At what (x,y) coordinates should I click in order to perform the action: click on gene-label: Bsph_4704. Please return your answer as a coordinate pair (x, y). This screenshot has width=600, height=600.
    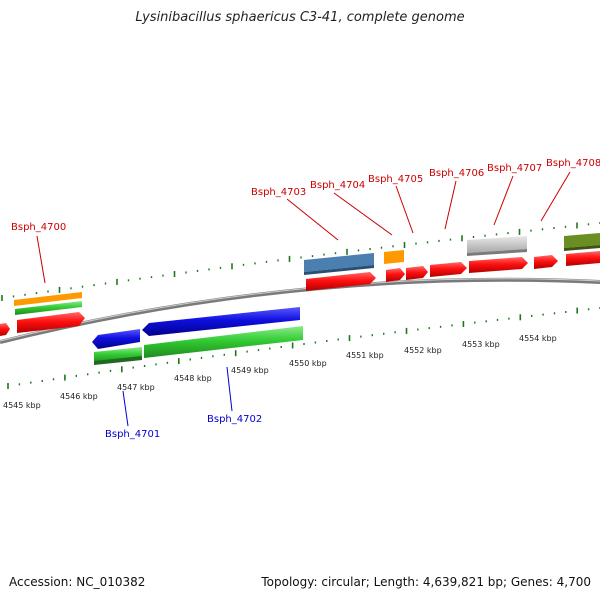
    Looking at the image, I should click on (337, 185).